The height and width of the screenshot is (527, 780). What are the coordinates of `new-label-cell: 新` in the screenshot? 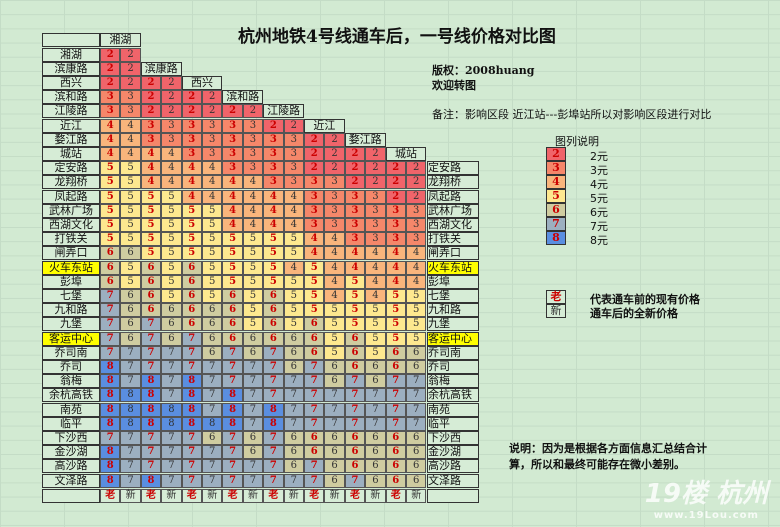 It's located at (334, 495).